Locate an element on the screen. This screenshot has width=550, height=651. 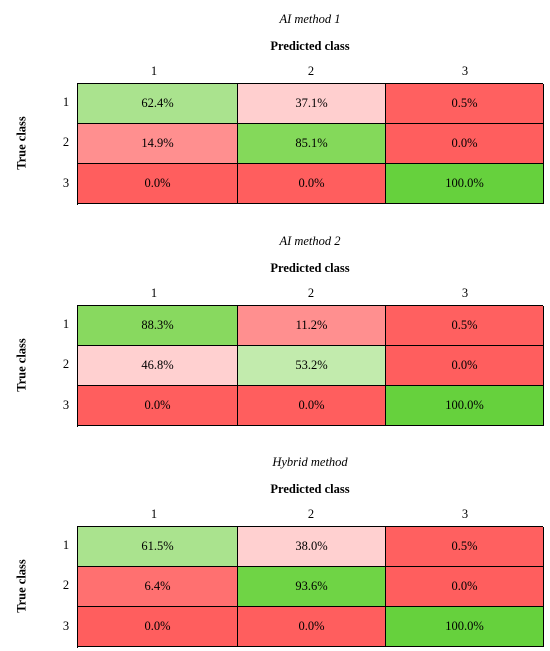
matrix-cell: 88.3% is located at coordinates (158, 326).